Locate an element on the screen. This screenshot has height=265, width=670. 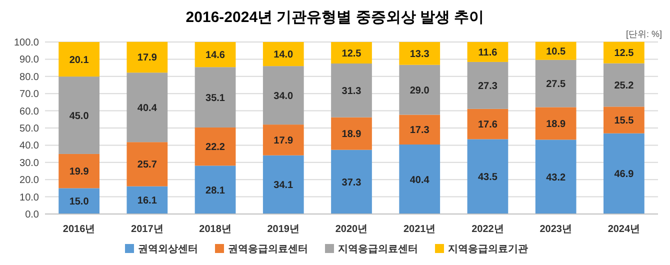
data-label: 43.2 is located at coordinates (556, 178).